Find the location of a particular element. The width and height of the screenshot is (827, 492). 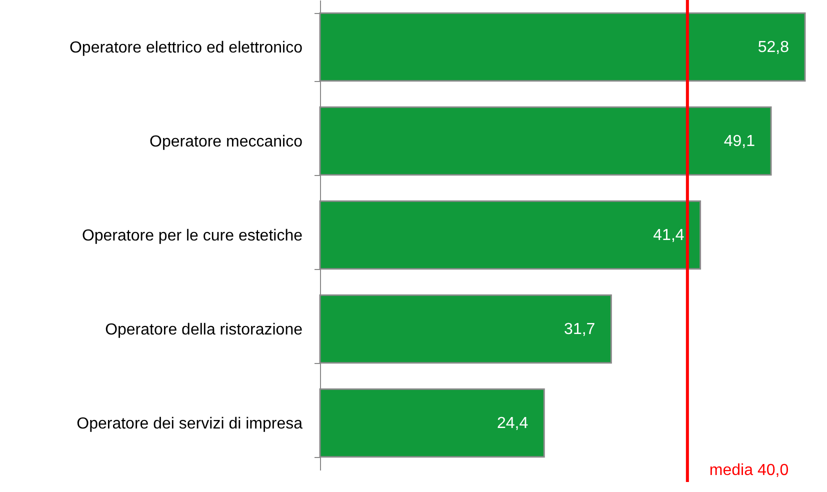

ref-line-label: media 40,0 is located at coordinates (749, 470).